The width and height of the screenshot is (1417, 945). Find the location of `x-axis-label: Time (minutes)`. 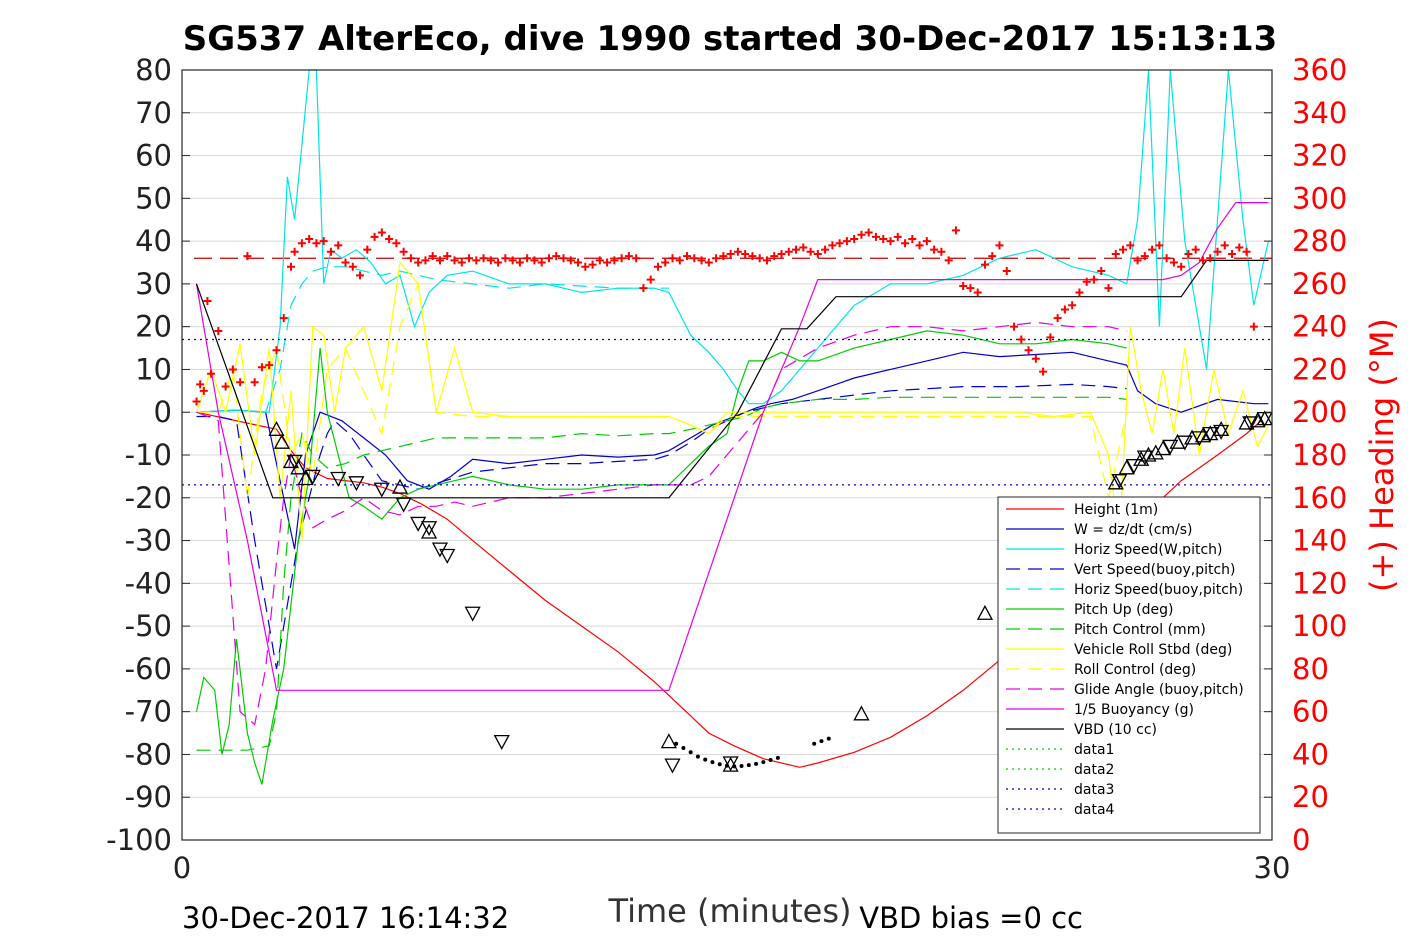

x-axis-label: Time (minutes) is located at coordinates (730, 911).